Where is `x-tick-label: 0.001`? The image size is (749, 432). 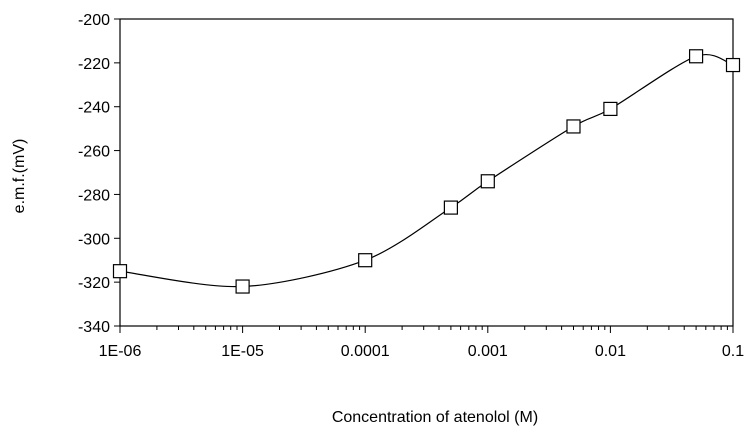 x-tick-label: 0.001 is located at coordinates (488, 351).